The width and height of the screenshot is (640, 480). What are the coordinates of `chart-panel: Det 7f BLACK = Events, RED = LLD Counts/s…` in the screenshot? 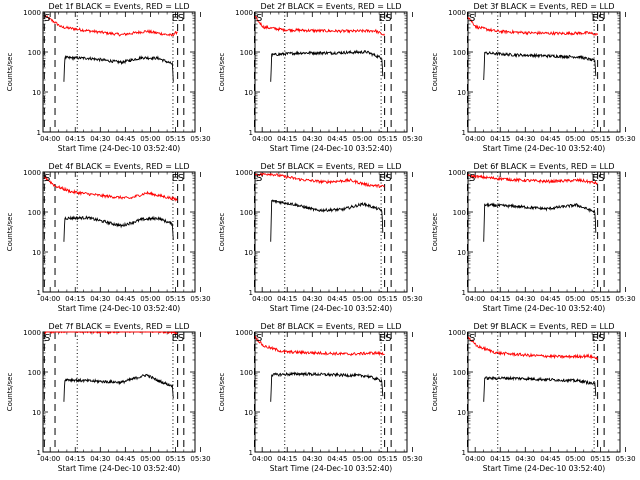 It's located at (108, 397).